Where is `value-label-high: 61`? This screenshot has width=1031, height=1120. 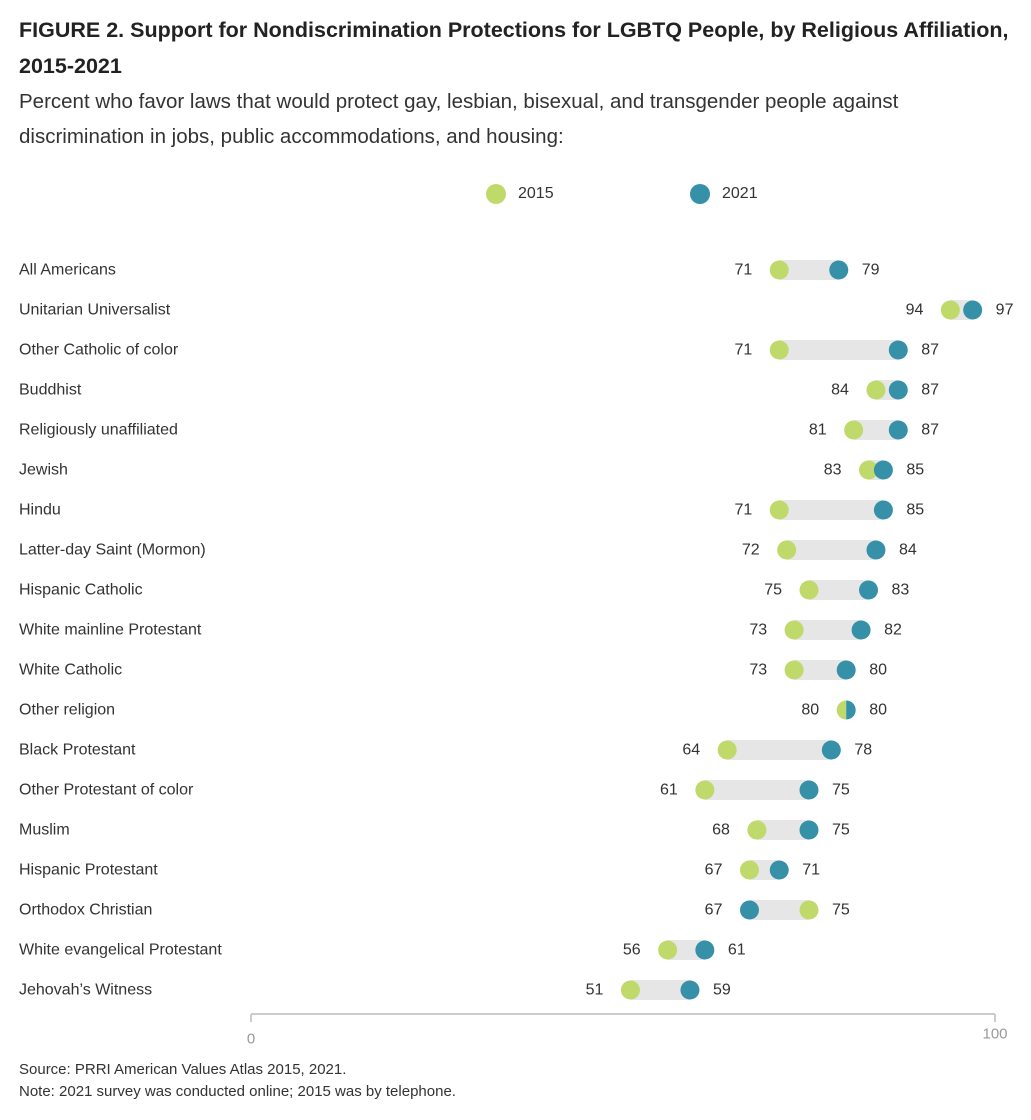 value-label-high: 61 is located at coordinates (737, 950).